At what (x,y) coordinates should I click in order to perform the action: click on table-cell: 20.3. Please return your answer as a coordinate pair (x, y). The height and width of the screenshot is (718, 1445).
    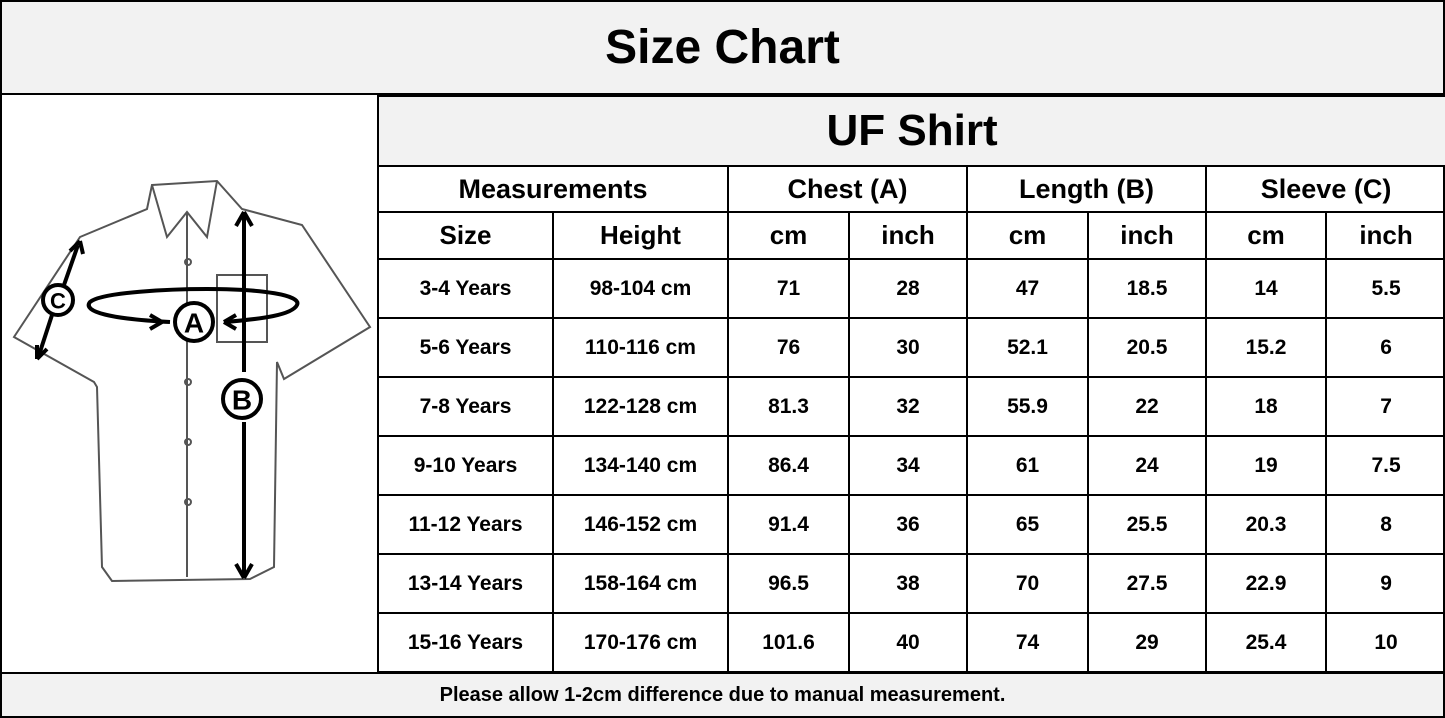
    Looking at the image, I should click on (1266, 524).